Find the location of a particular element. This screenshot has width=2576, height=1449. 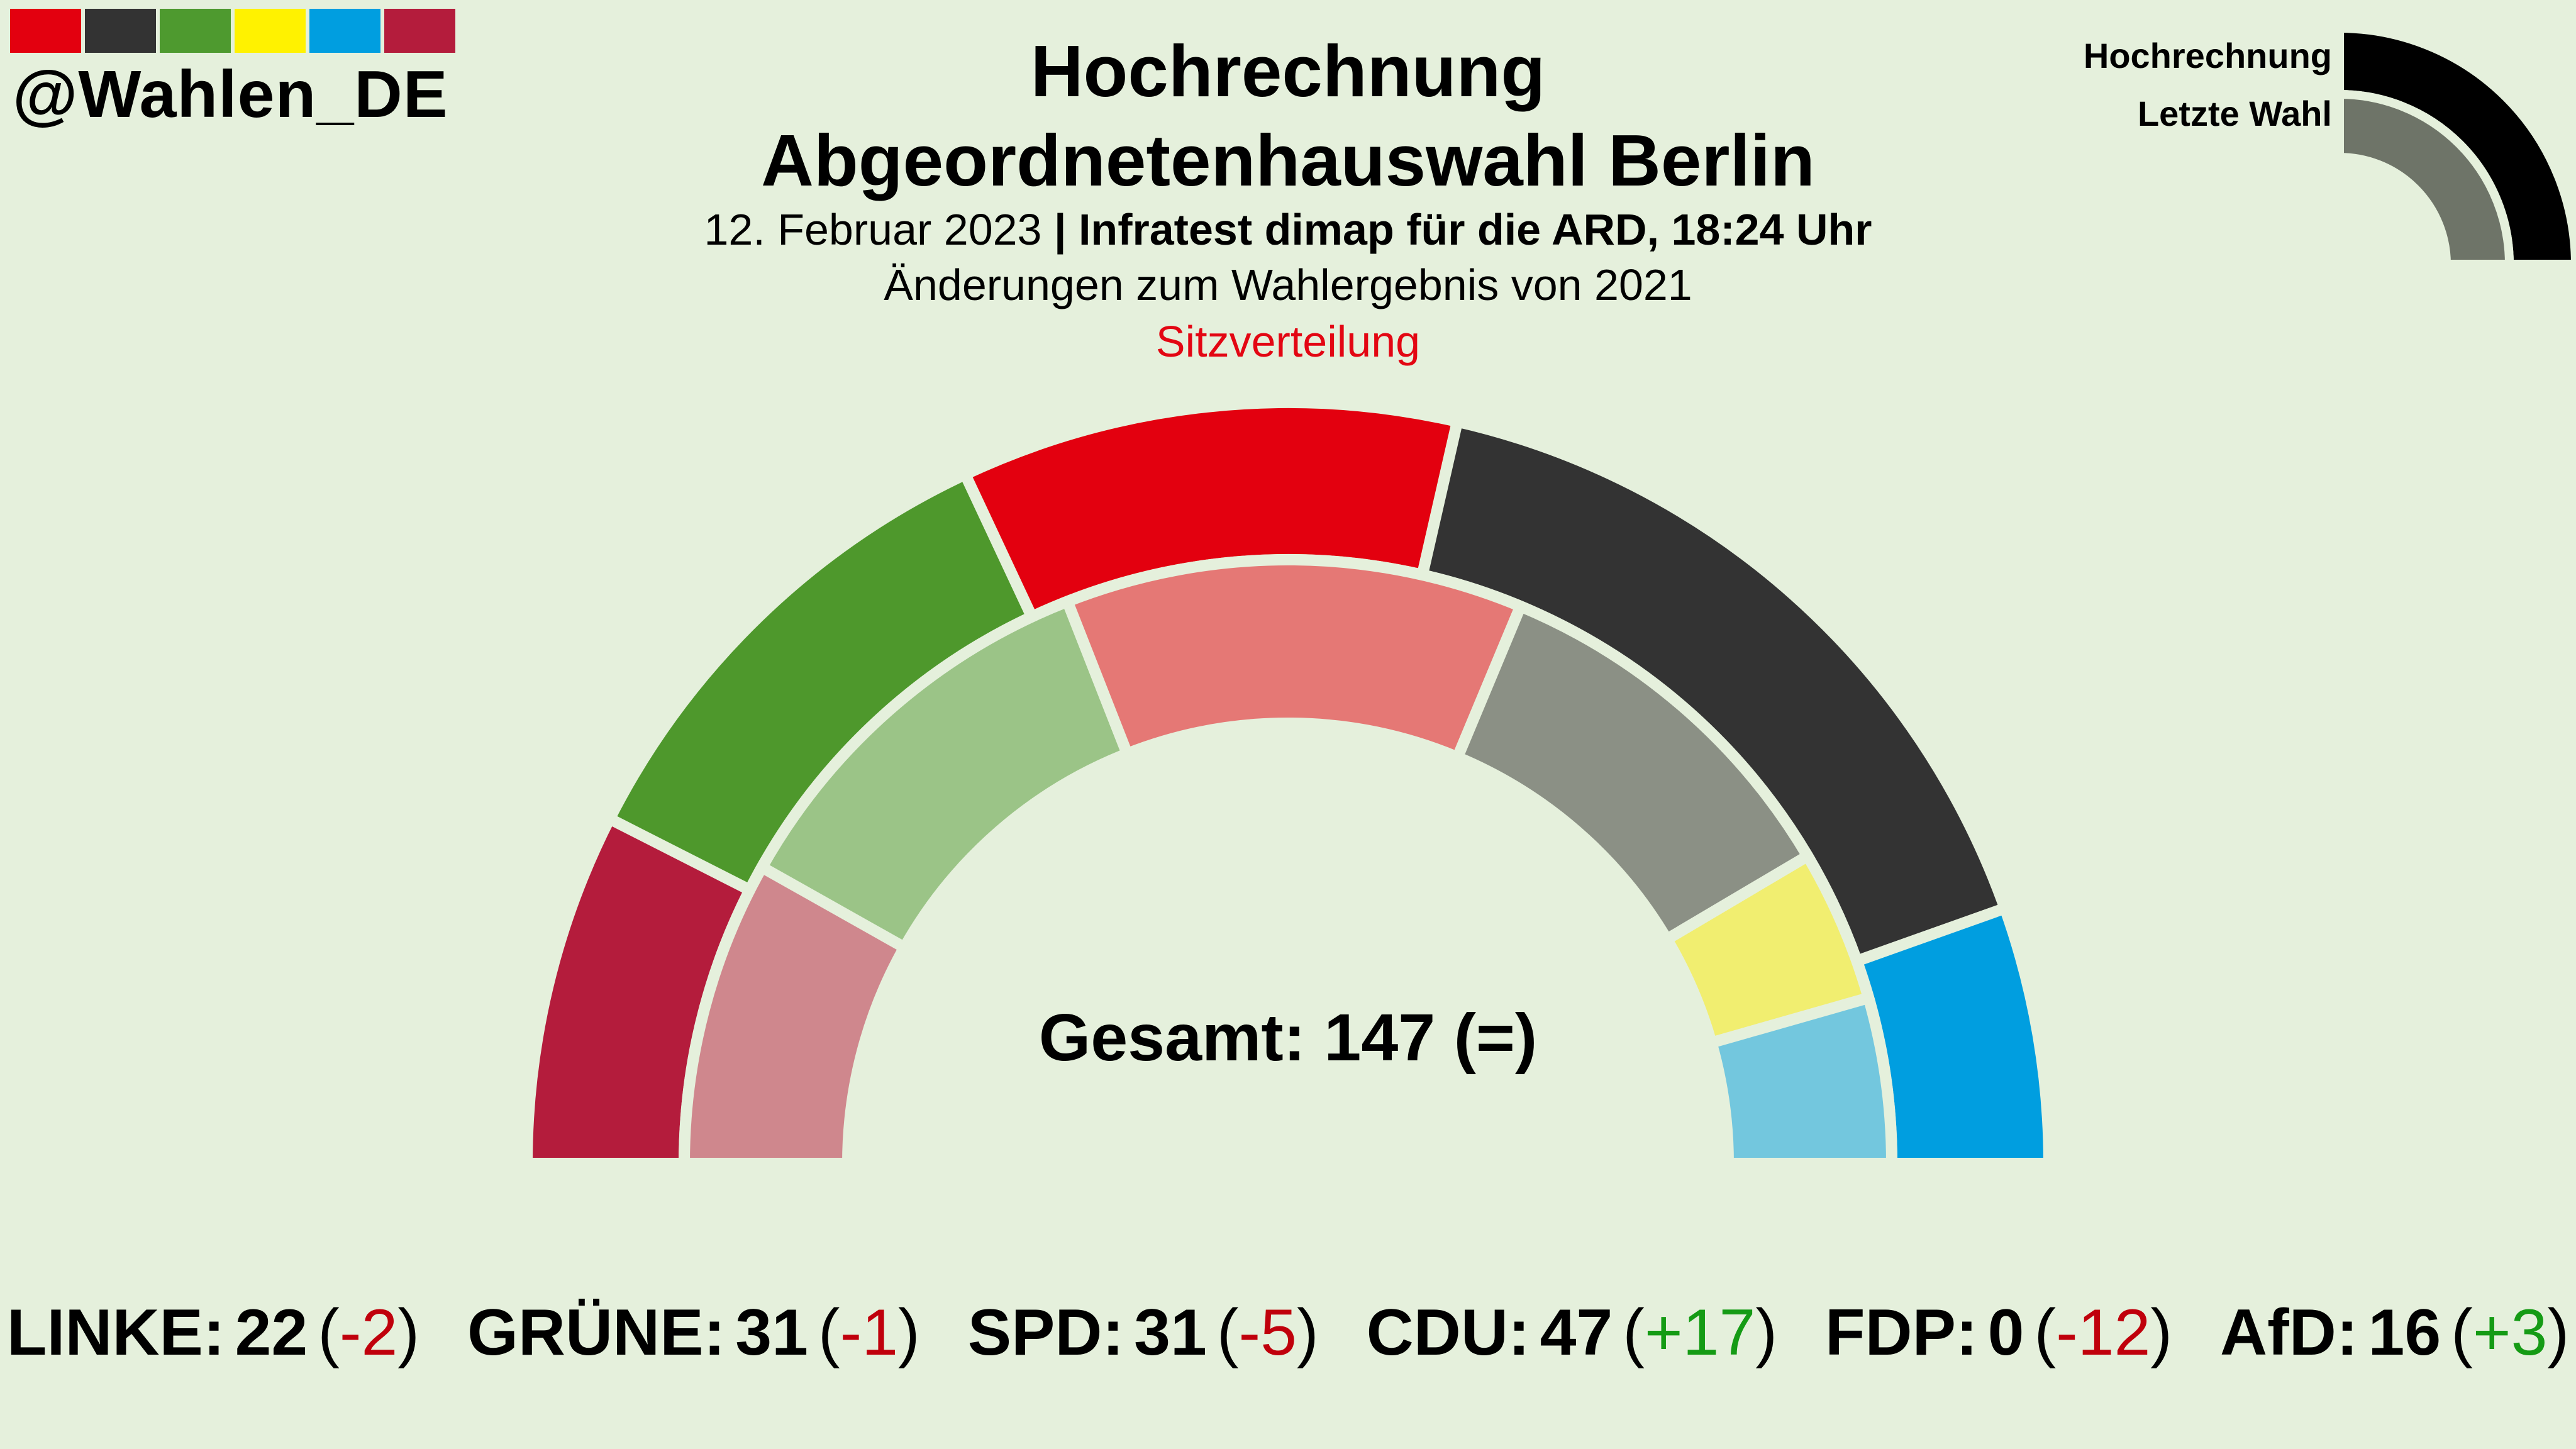

result-delta-value: -5 is located at coordinates (1267, 1332).